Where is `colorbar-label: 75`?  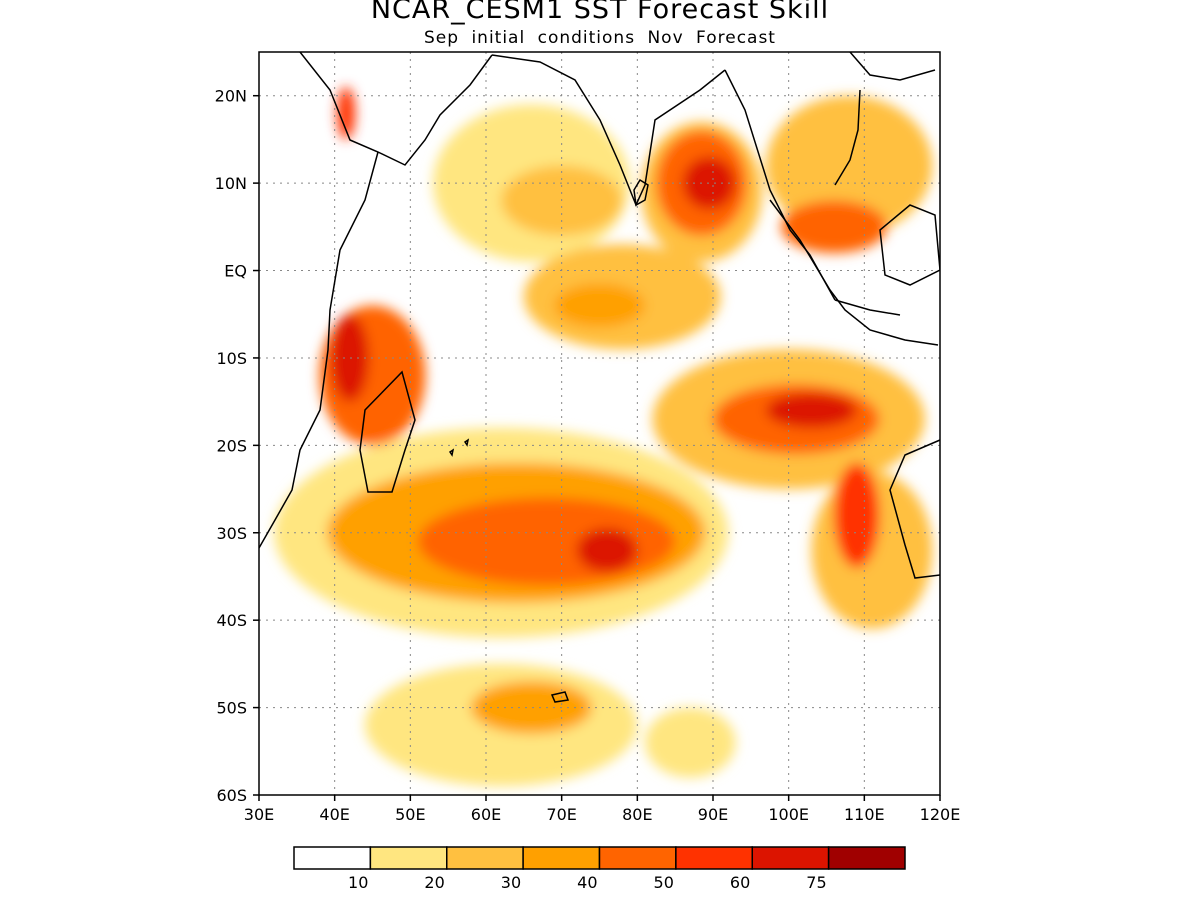
colorbar-label: 75 is located at coordinates (816, 882).